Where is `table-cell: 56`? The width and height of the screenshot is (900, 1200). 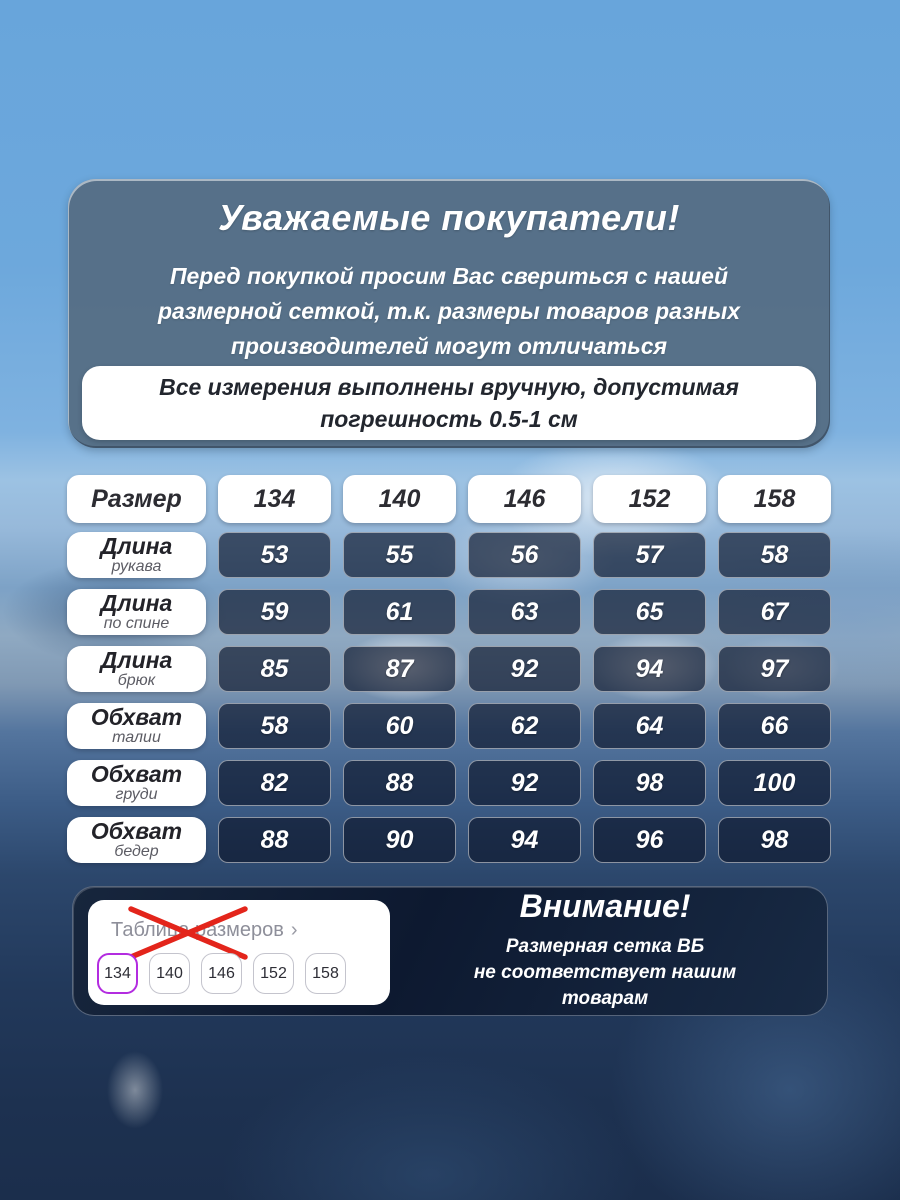 table-cell: 56 is located at coordinates (524, 555).